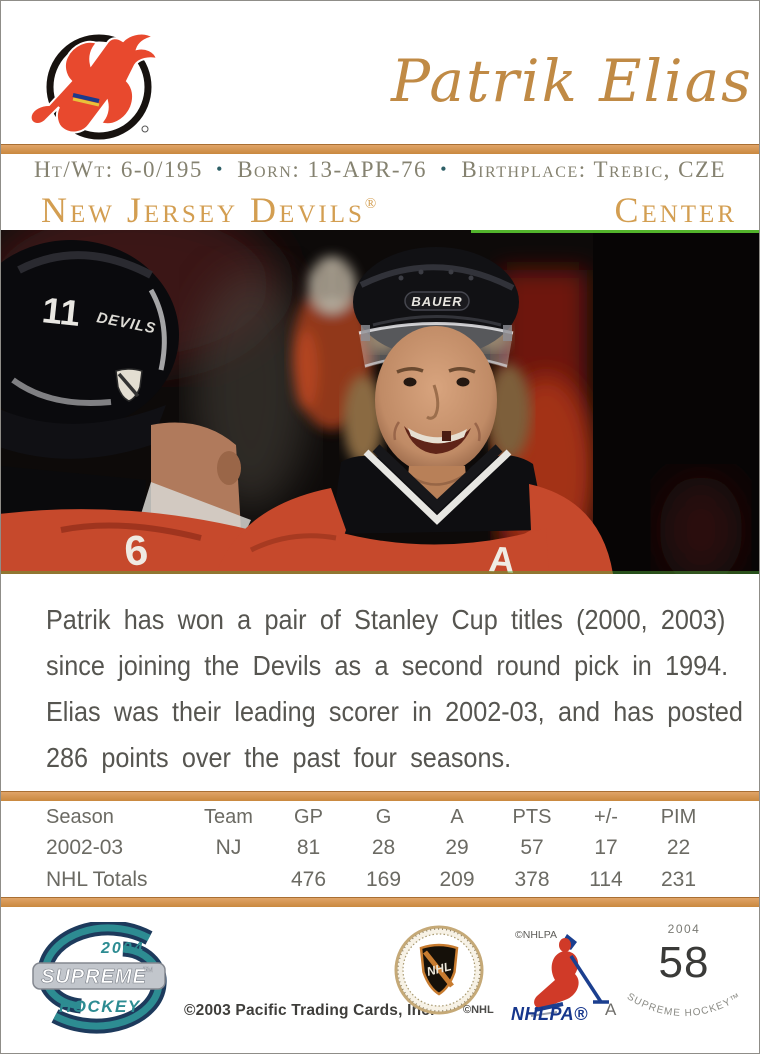 This screenshot has height=1054, width=760. What do you see at coordinates (549, 1014) in the screenshot?
I see `nhlpa-wordmark: NHLPA®` at bounding box center [549, 1014].